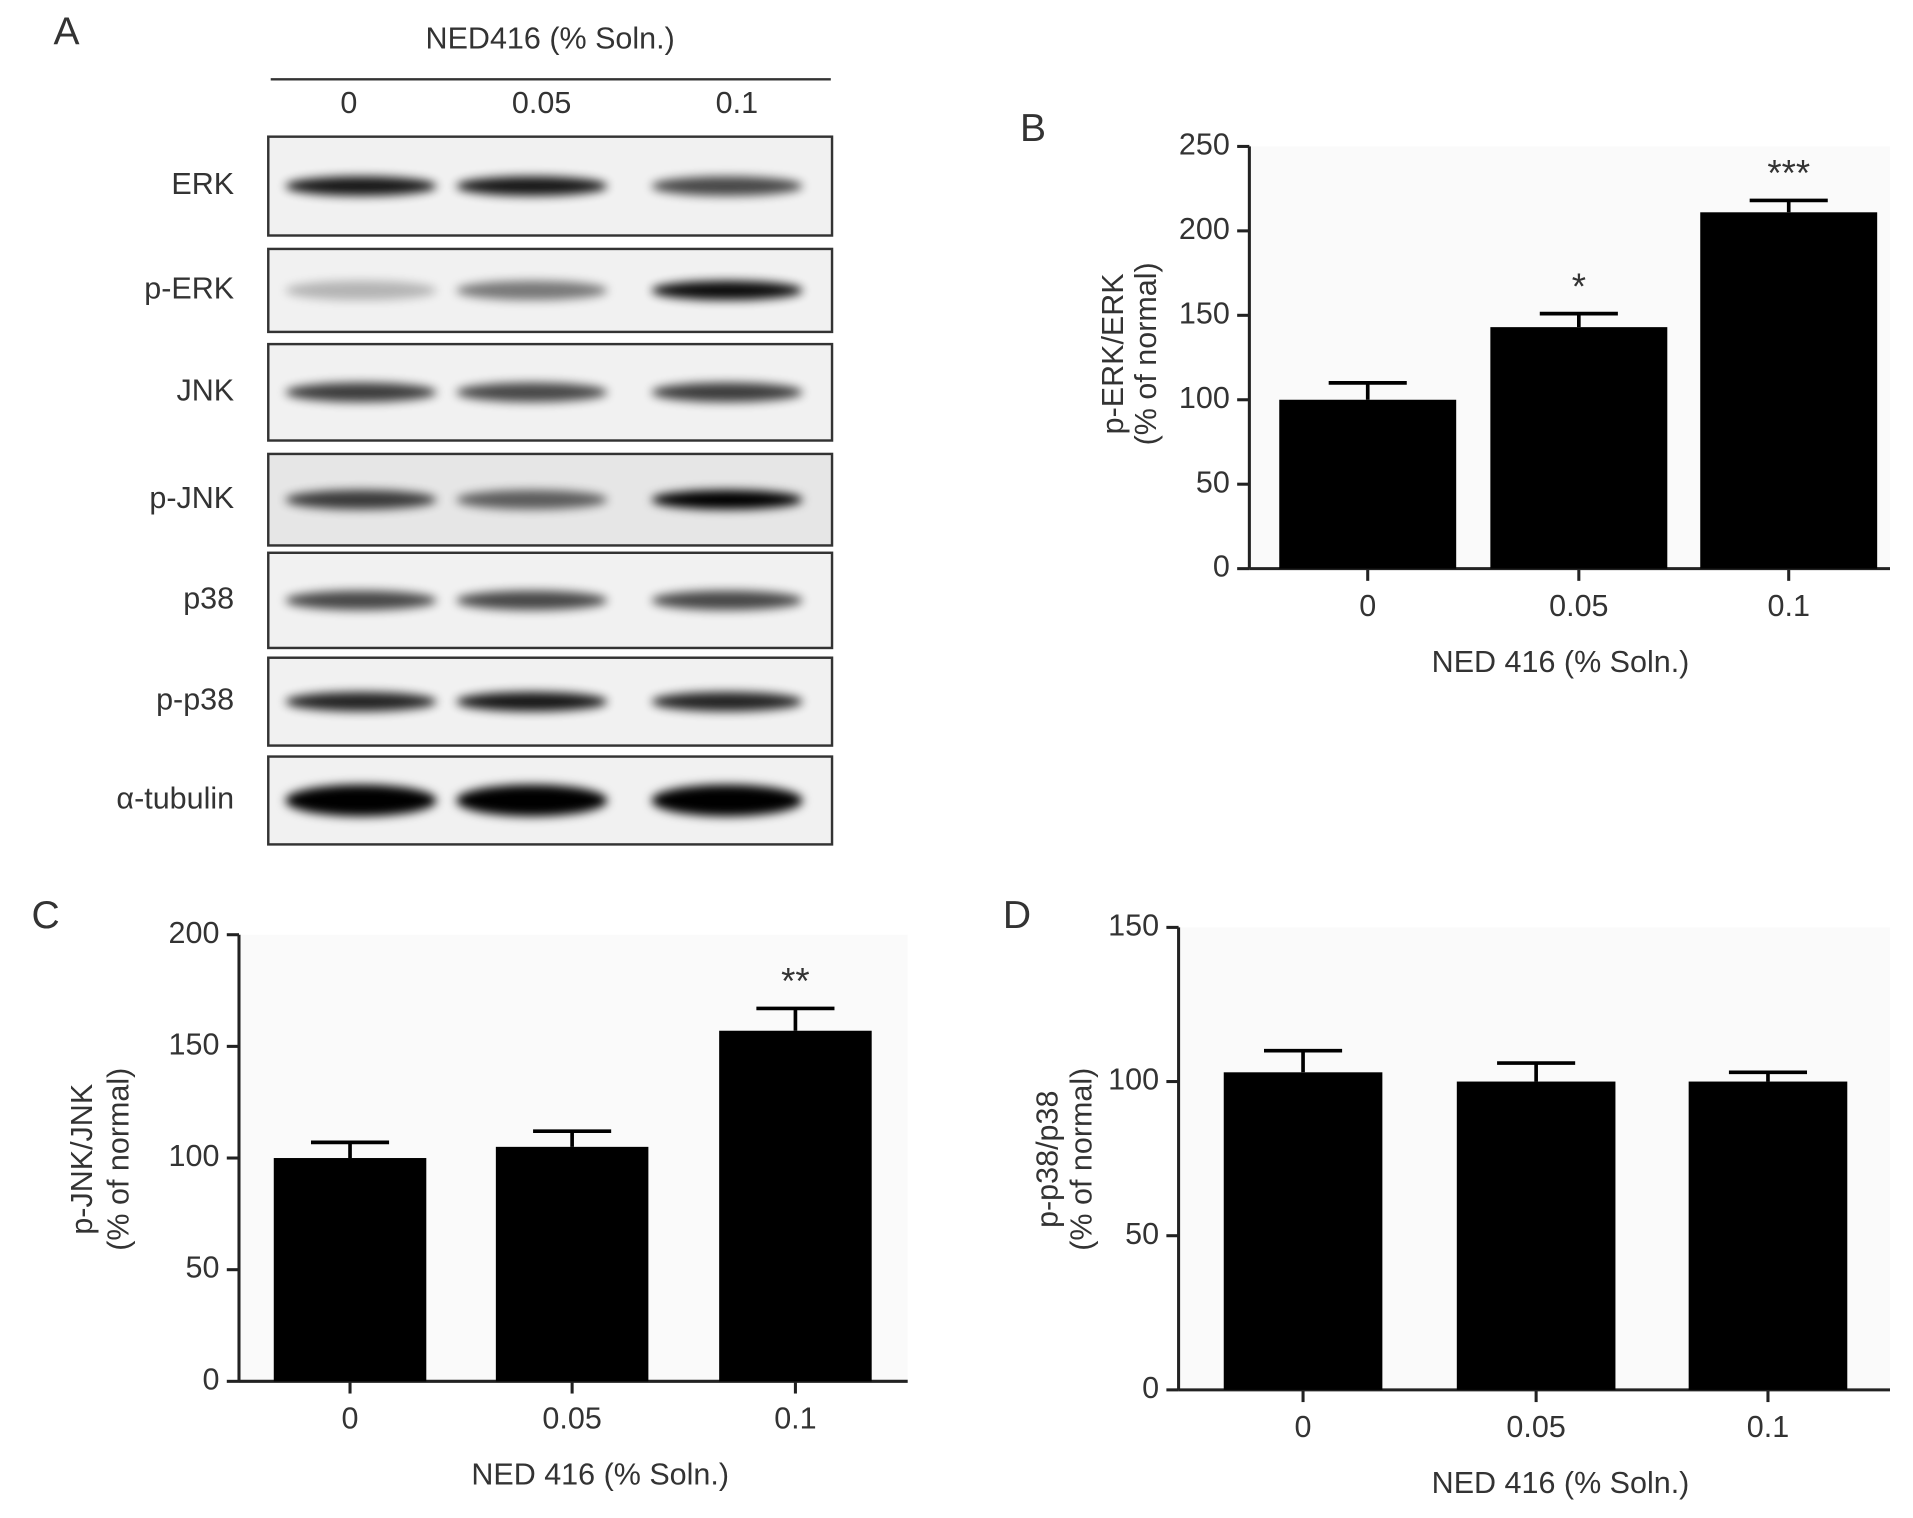 This screenshot has width=1913, height=1518. I want to click on panel-letter: C, so click(46, 915).